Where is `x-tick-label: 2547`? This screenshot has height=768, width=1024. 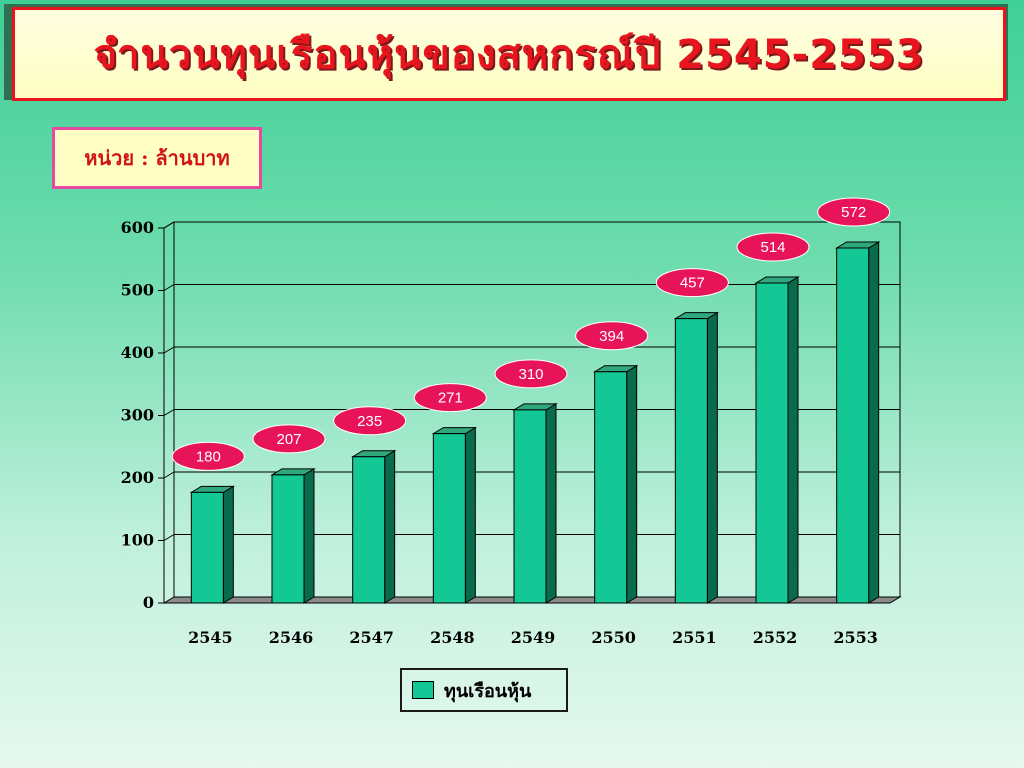 x-tick-label: 2547 is located at coordinates (371, 637).